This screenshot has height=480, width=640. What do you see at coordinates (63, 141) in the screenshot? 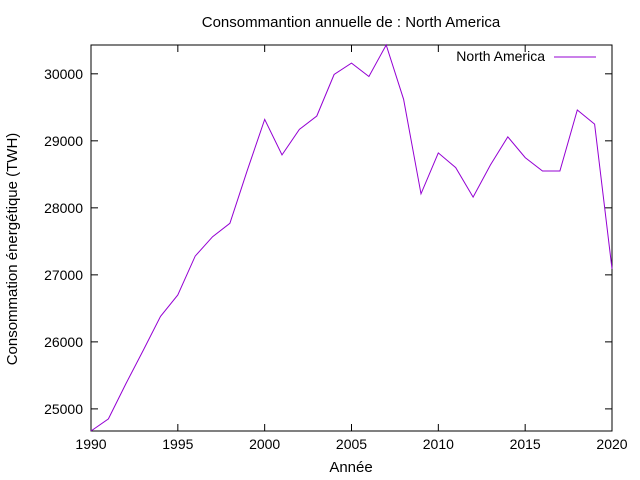
I see `y-tick-label: 29000` at bounding box center [63, 141].